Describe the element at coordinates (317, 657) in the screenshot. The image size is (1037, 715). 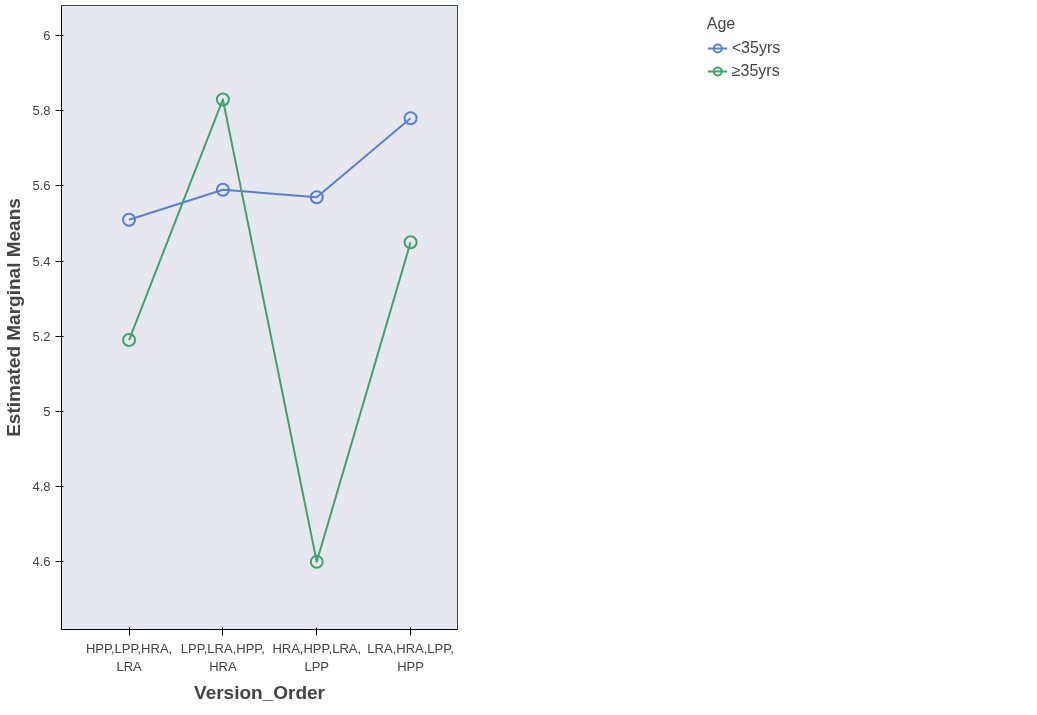
I see `x-tick-label: HRA,HPP,LRA, LPP` at that location.